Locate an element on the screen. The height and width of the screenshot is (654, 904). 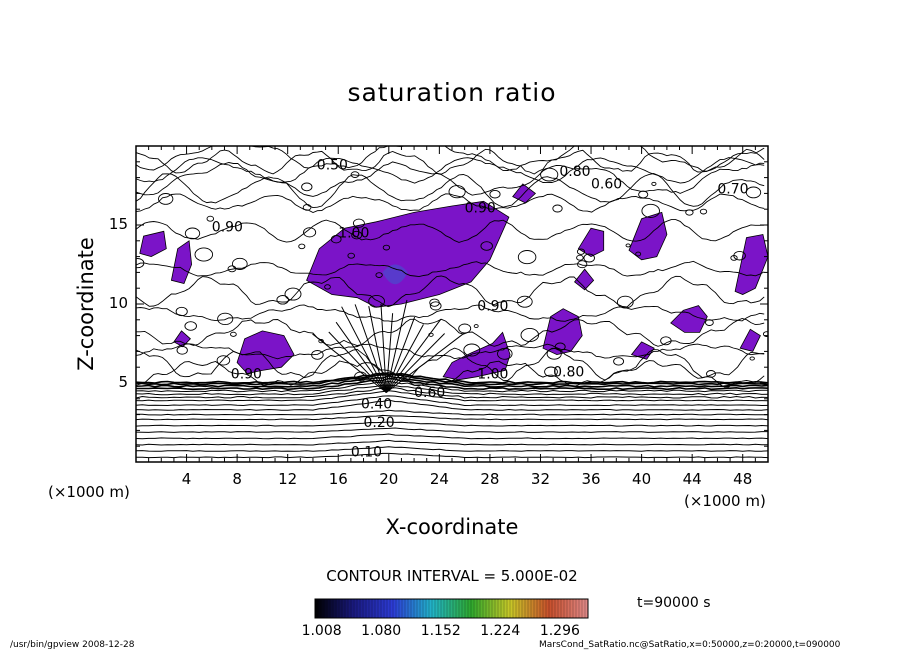
contour-interval-note: CONTOUR INTERVAL = 5.000E-02 is located at coordinates (452, 576).